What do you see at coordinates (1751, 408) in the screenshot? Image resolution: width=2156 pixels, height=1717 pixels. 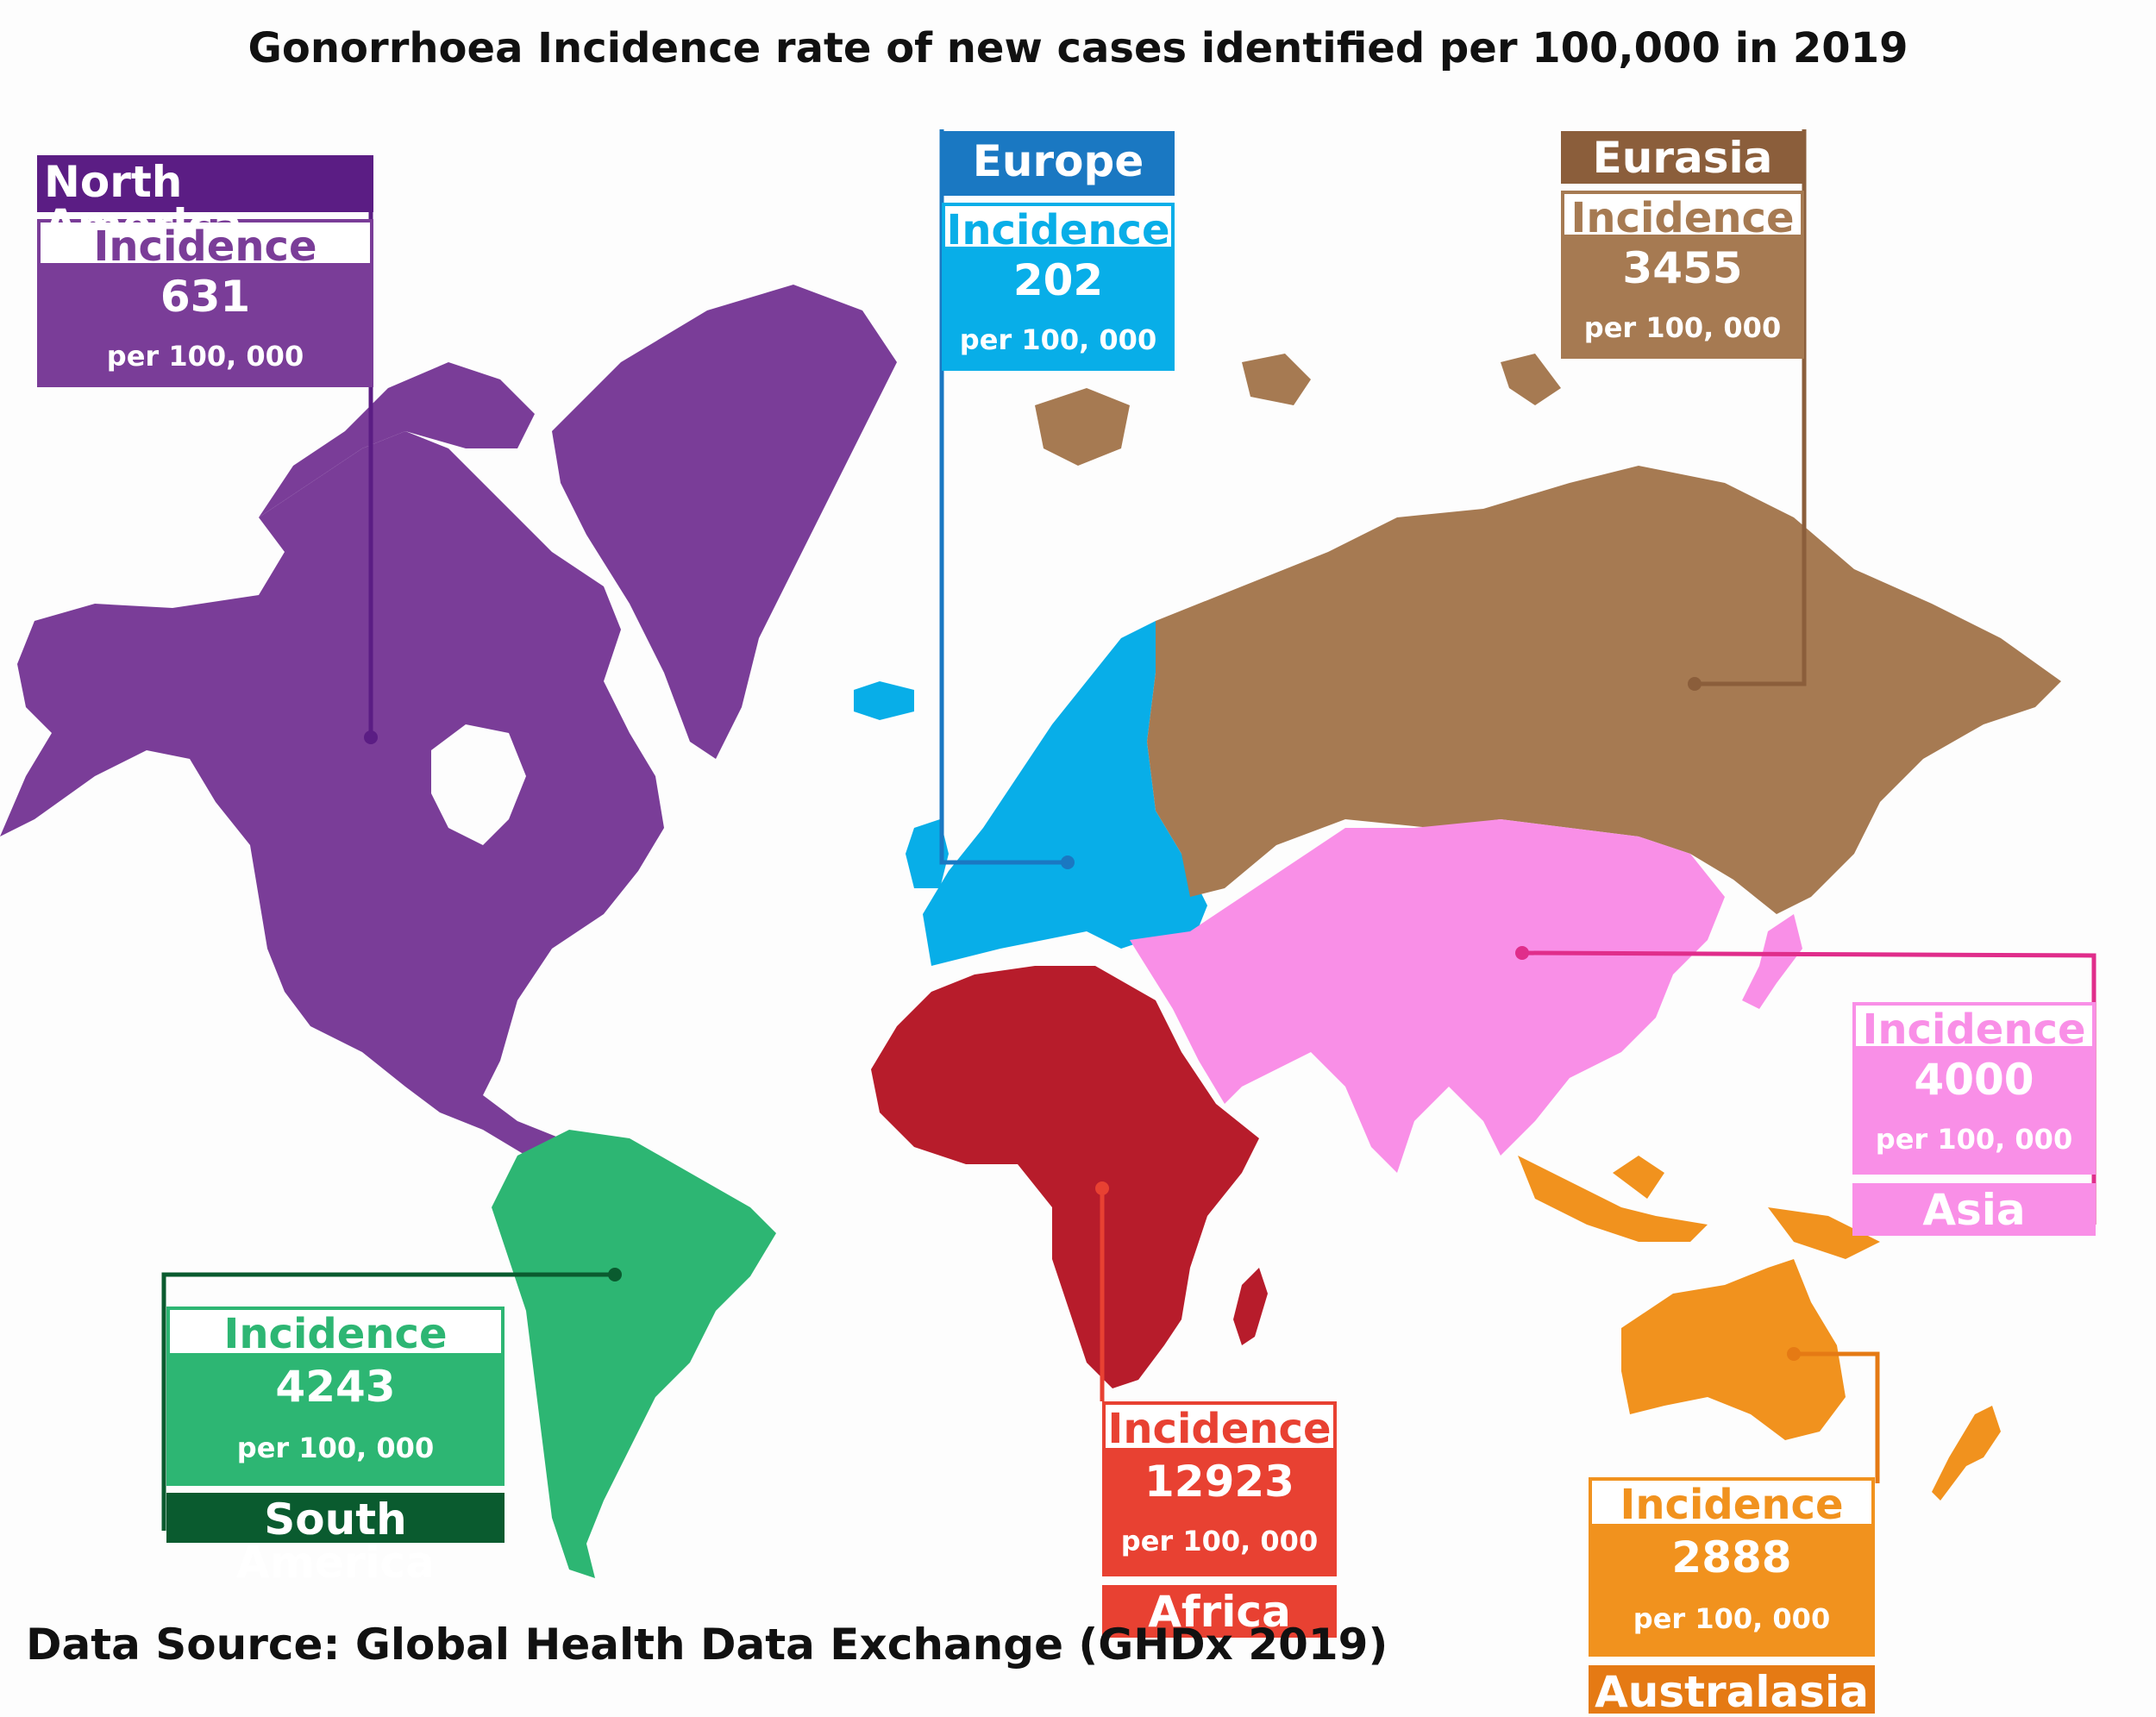 I see `eurasia-leader` at bounding box center [1751, 408].